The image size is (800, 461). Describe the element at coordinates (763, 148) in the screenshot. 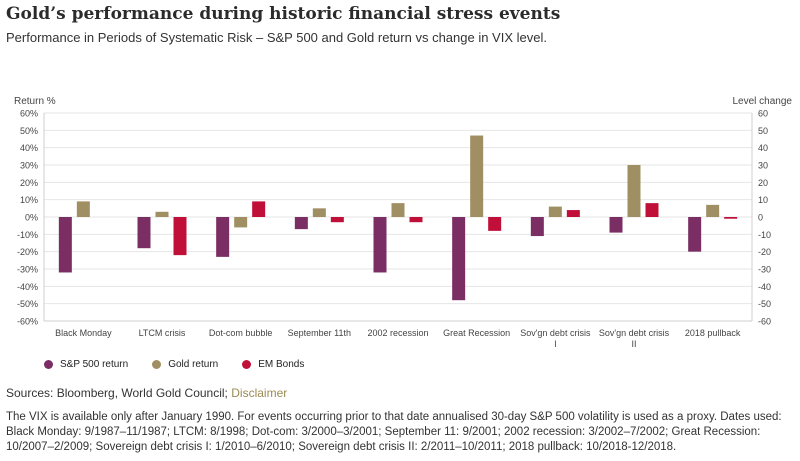

I see `y-tick-label-right: 40` at that location.